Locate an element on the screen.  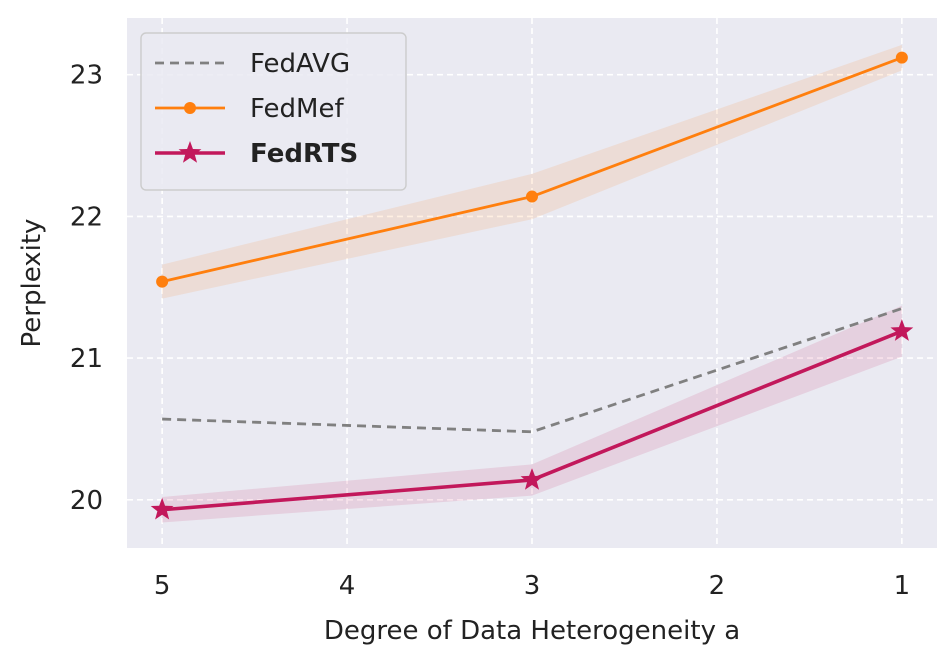
legend-fedrts-label: FedRTS is located at coordinates (304, 154).